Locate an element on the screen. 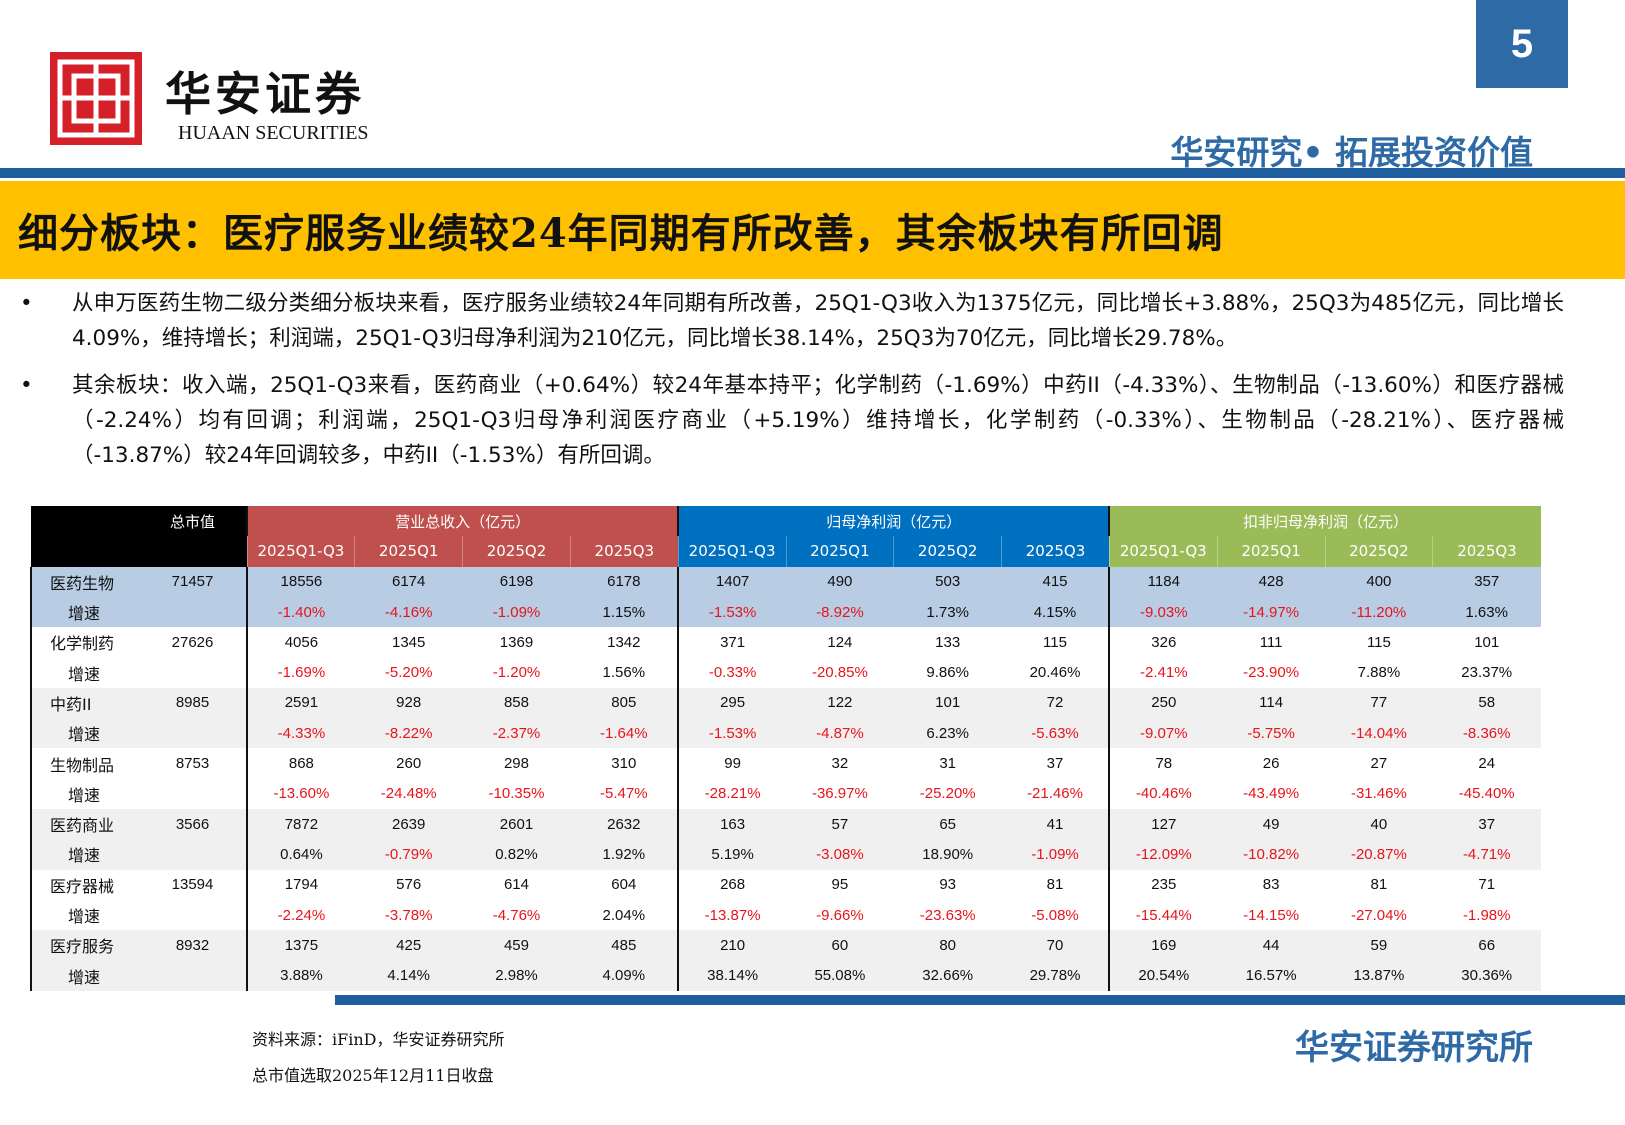 The image size is (1625, 1125). value-cell: 71 is located at coordinates (1486, 884).